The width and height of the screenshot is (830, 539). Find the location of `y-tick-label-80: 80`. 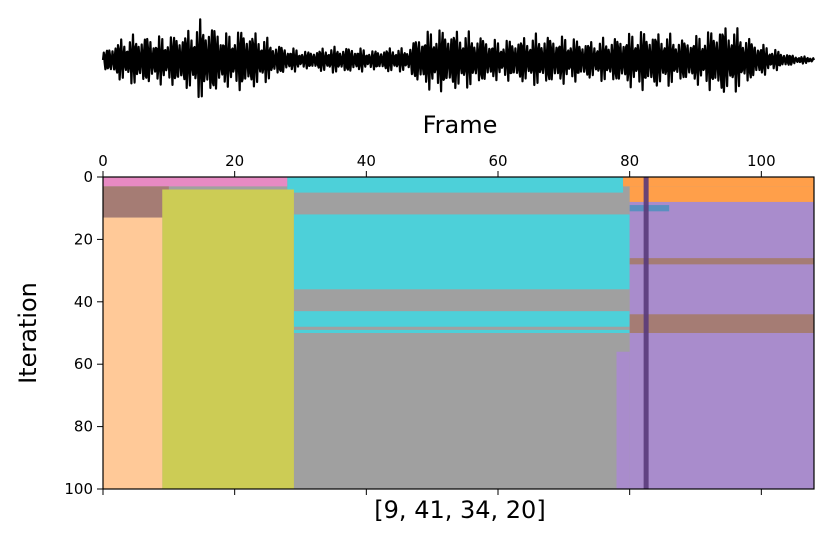

y-tick-label-80: 80 is located at coordinates (83, 427).